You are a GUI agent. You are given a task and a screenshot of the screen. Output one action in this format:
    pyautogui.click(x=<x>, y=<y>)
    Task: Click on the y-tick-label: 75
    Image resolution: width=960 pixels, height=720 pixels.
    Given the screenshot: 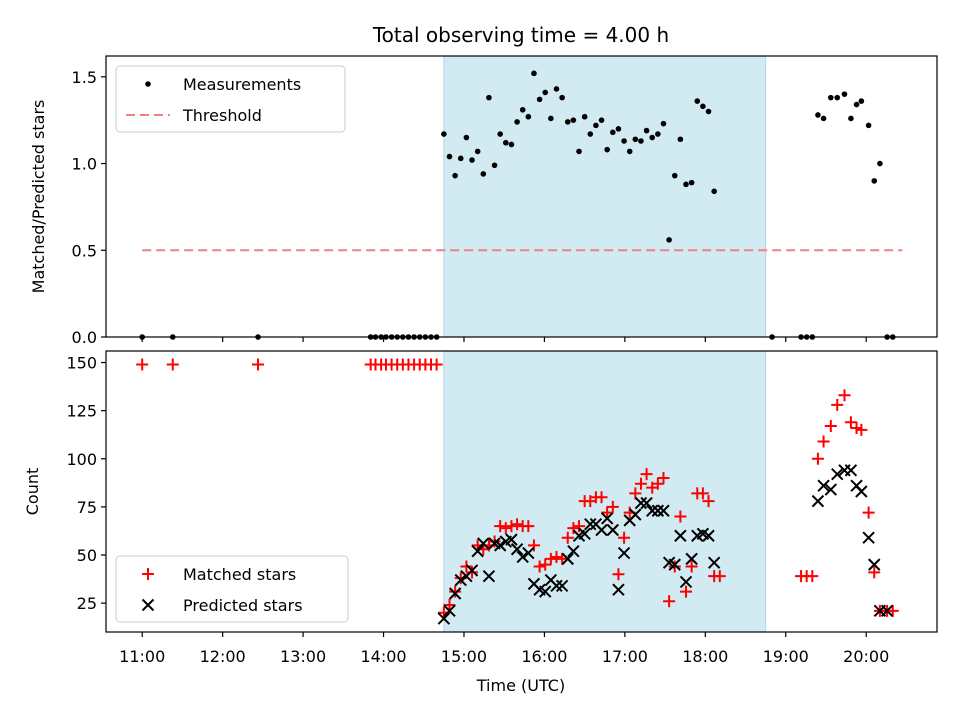 What is the action you would take?
    pyautogui.click(x=87, y=507)
    